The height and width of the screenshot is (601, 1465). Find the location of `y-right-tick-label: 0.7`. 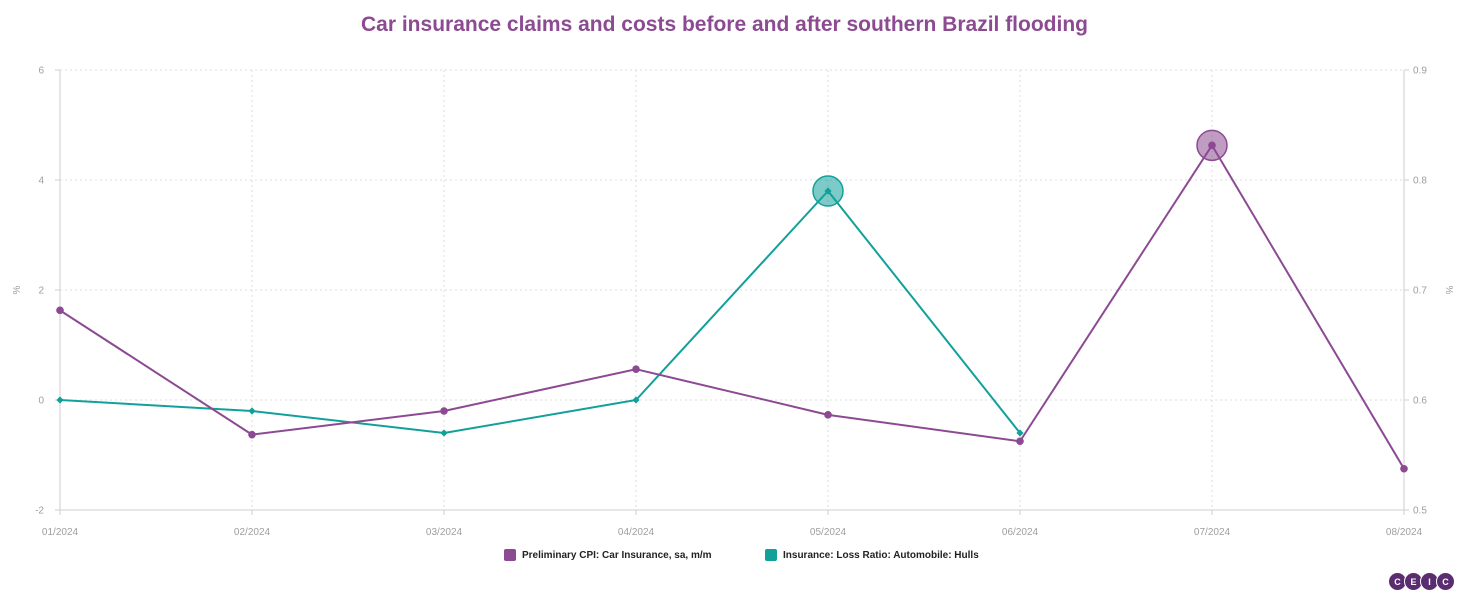

y-right-tick-label: 0.7 is located at coordinates (1420, 291).